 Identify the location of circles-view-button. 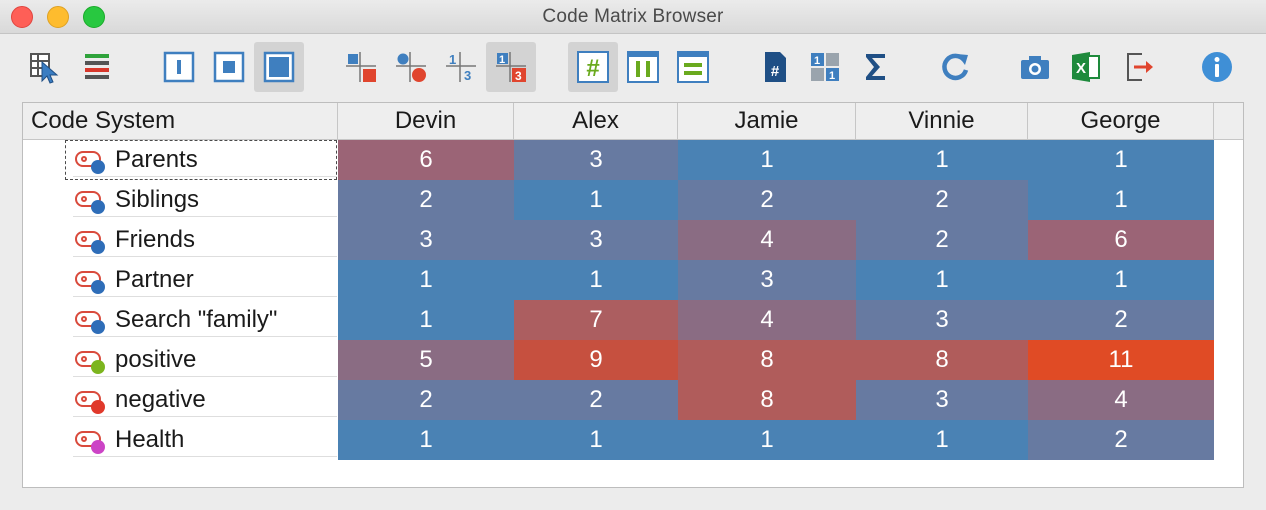
(411, 67).